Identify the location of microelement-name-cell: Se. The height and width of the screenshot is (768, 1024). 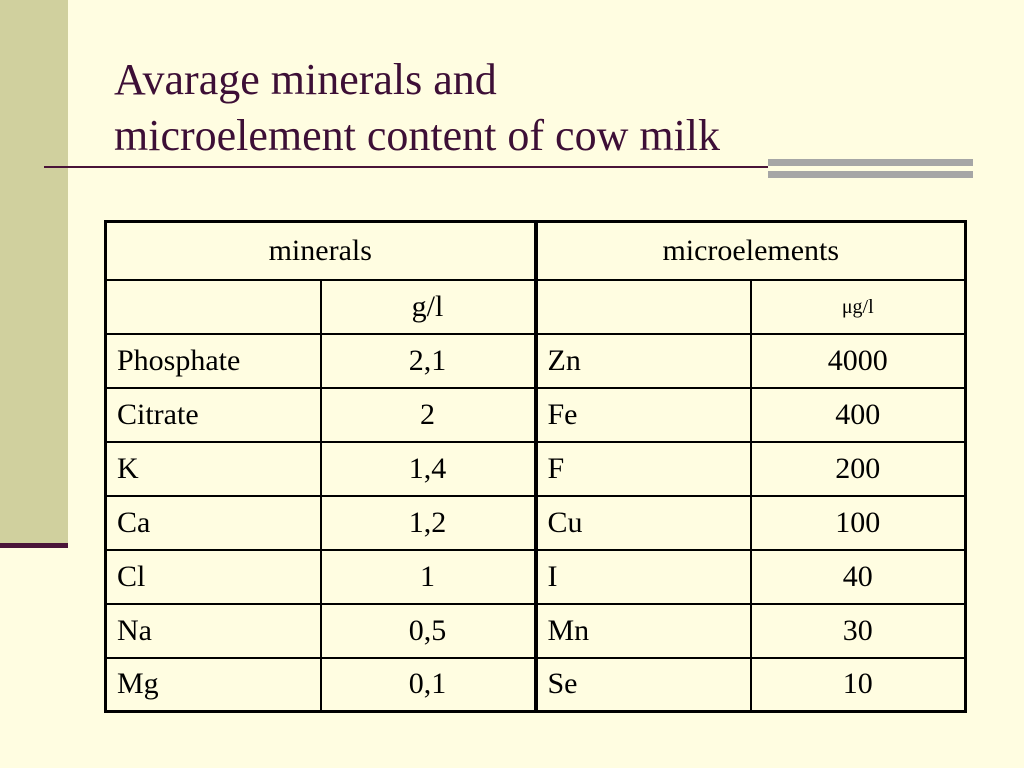
(642, 684).